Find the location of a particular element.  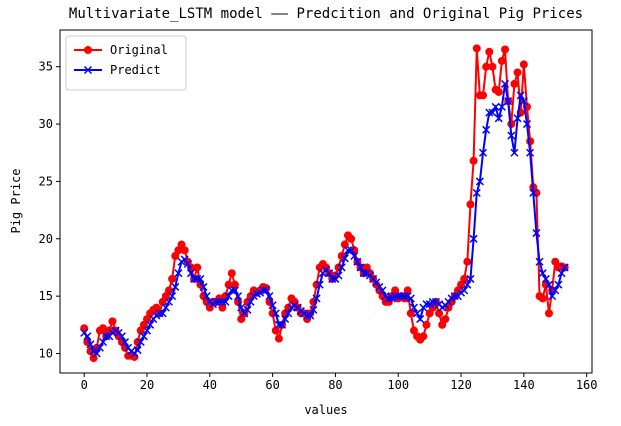

y-tick-label: 35 is located at coordinates (46, 67).